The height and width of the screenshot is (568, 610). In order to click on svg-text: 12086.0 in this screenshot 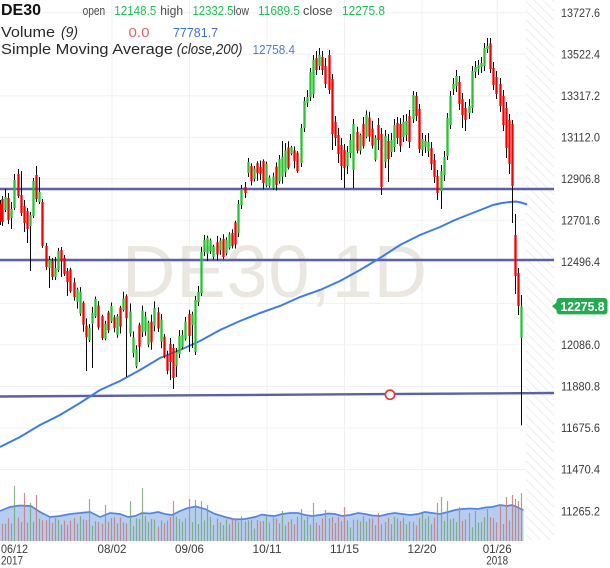, I will do `click(580, 345)`.